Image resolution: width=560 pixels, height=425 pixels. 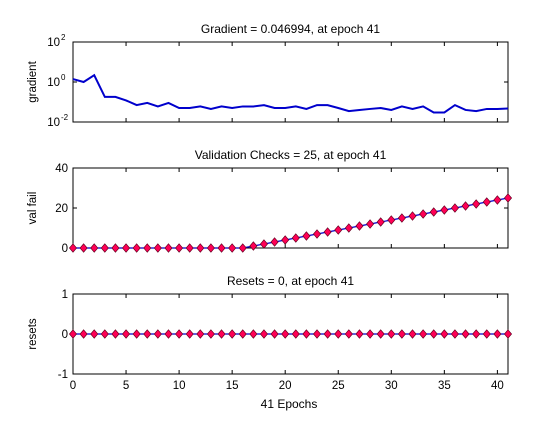 I want to click on x-tick-label: 30, so click(x=391, y=386).